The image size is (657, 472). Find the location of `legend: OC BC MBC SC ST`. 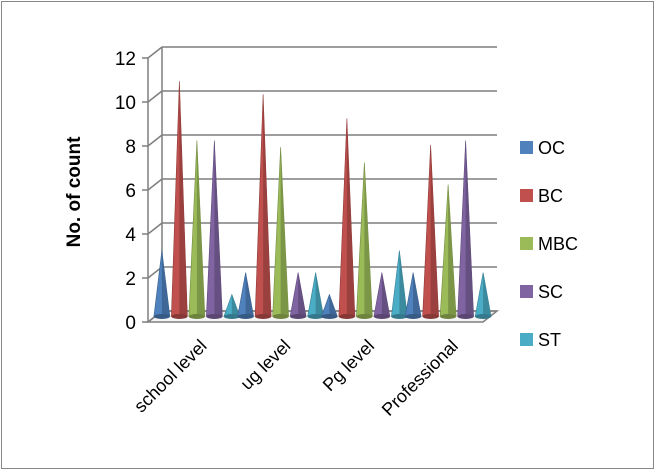

legend: OC BC MBC SC ST is located at coordinates (549, 244).